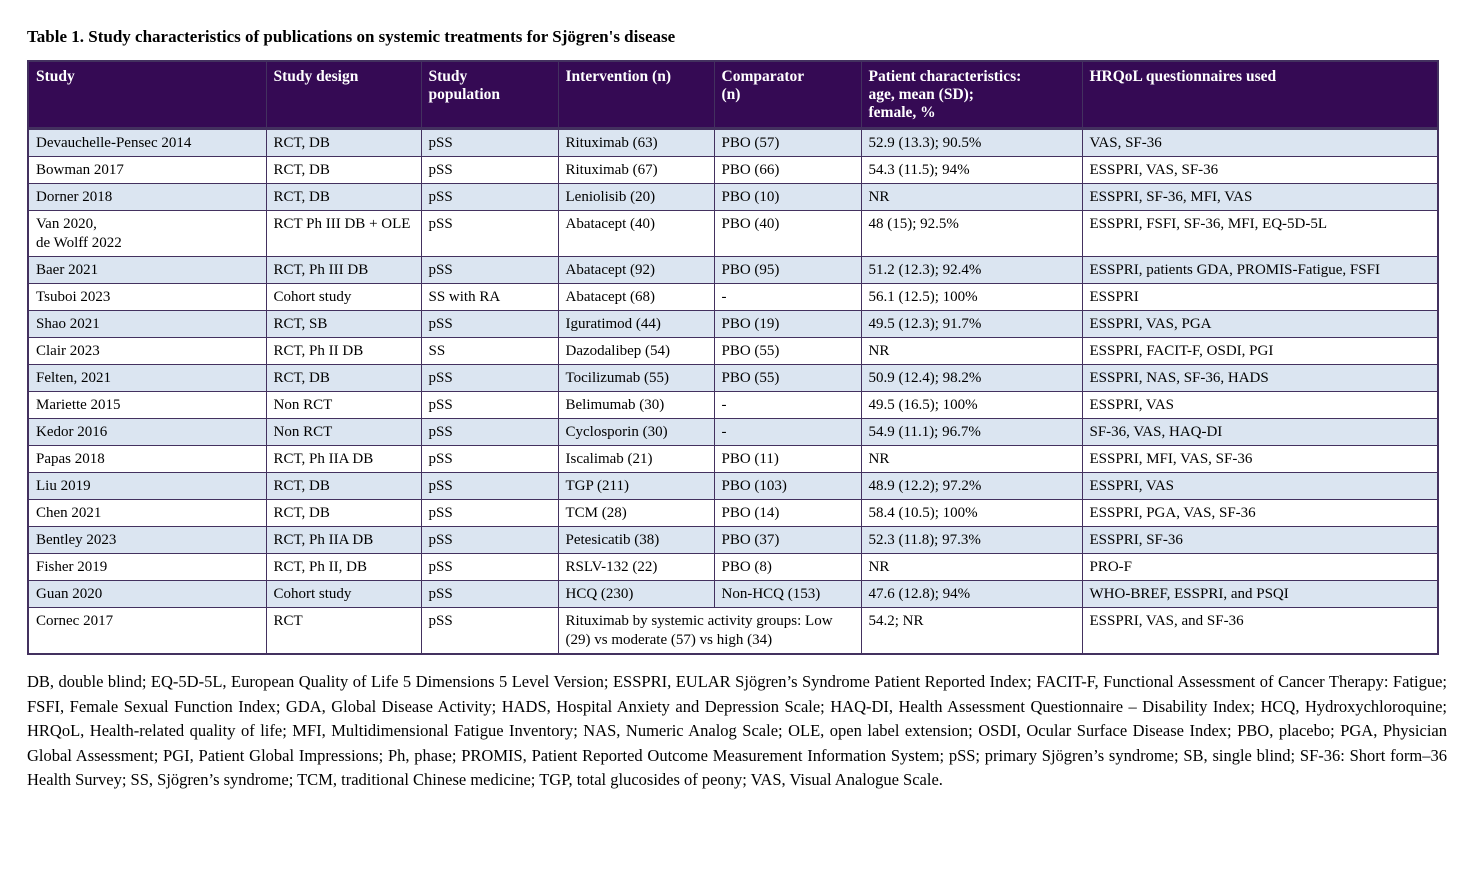 This screenshot has height=886, width=1474. Describe the element at coordinates (1260, 513) in the screenshot. I see `cell-hrqol: ESSPRI, PGA, VAS, SF-36` at that location.